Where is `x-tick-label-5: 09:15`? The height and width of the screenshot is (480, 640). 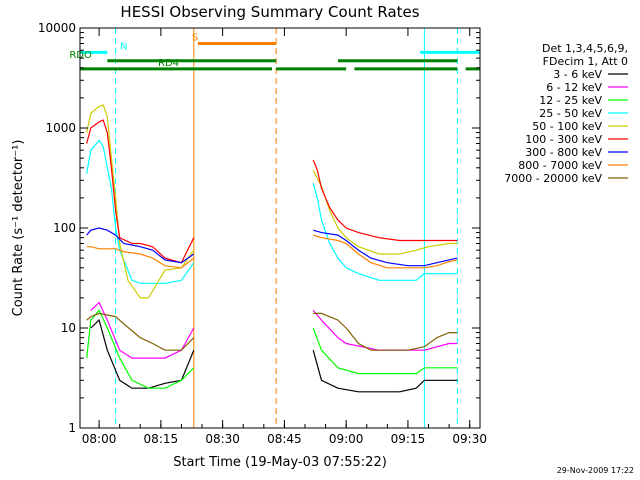 x-tick-label-5: 09:15 is located at coordinates (408, 439).